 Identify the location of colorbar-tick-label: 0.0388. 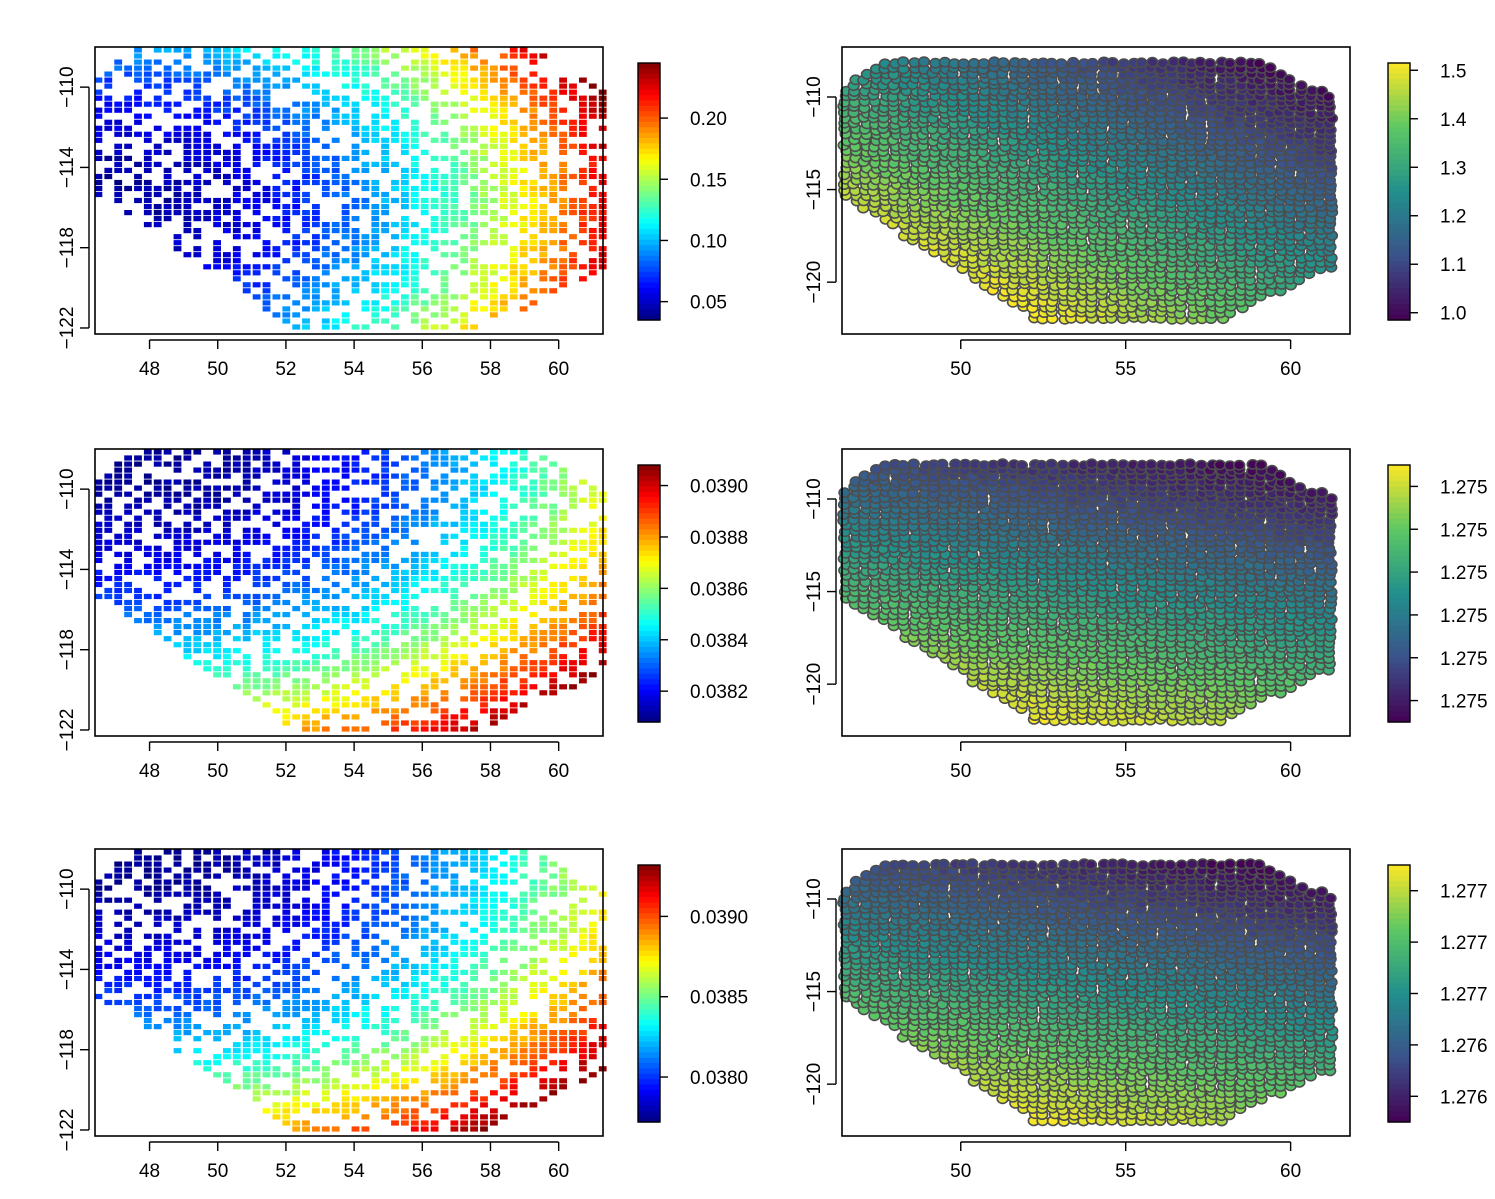
(719, 538).